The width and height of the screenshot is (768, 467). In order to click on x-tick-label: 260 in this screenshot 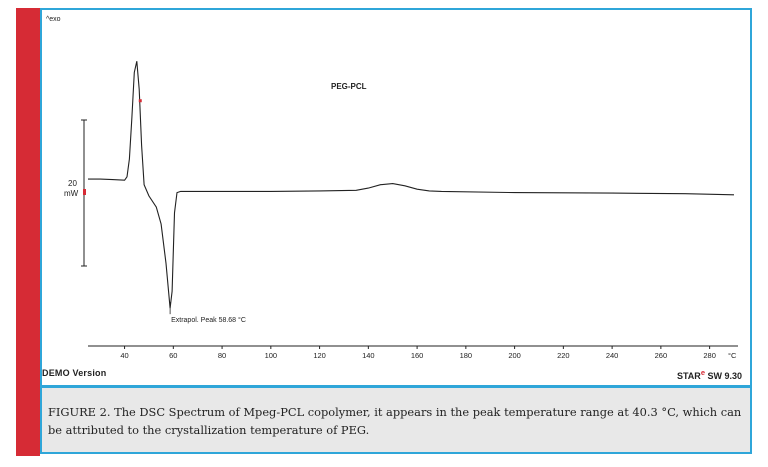, I will do `click(661, 355)`.